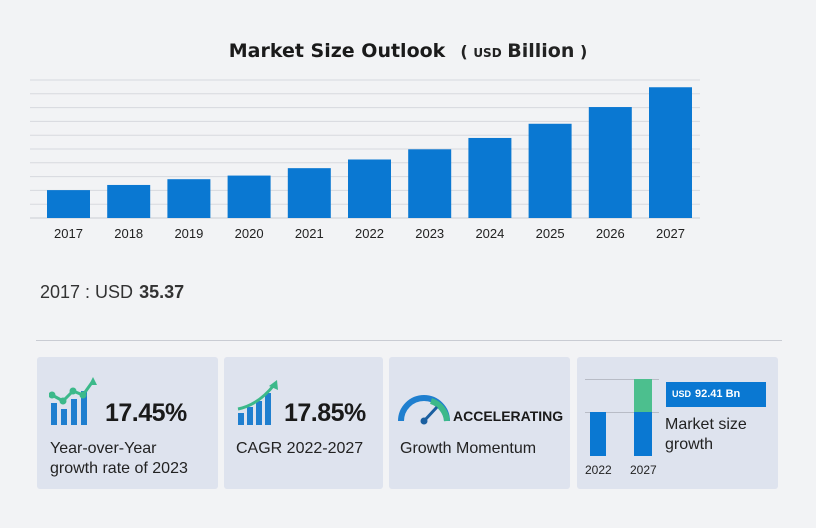 The height and width of the screenshot is (528, 816). What do you see at coordinates (162, 292) in the screenshot?
I see `first-year-number: 35.37` at bounding box center [162, 292].